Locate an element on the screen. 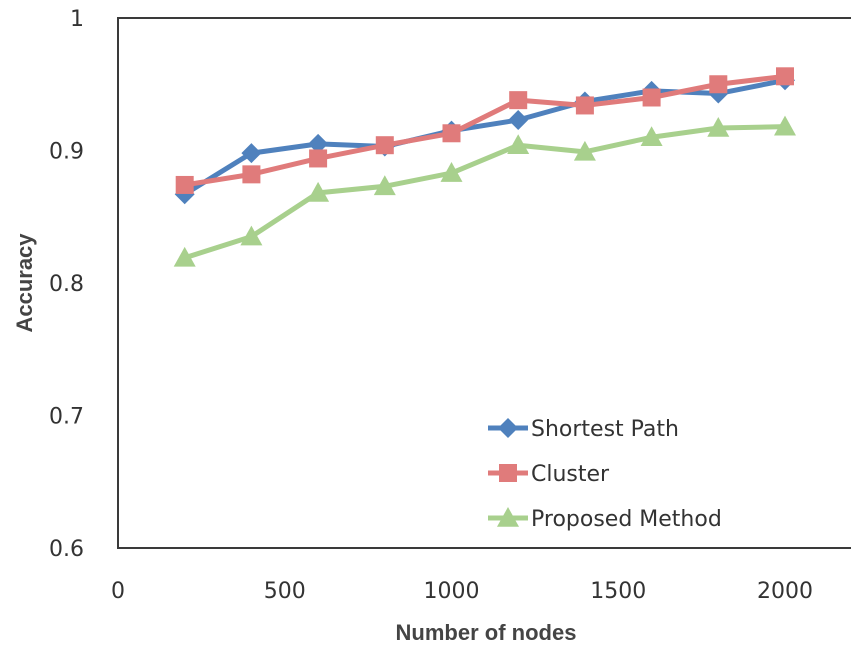  x-tick-label: 0 is located at coordinates (118, 591).